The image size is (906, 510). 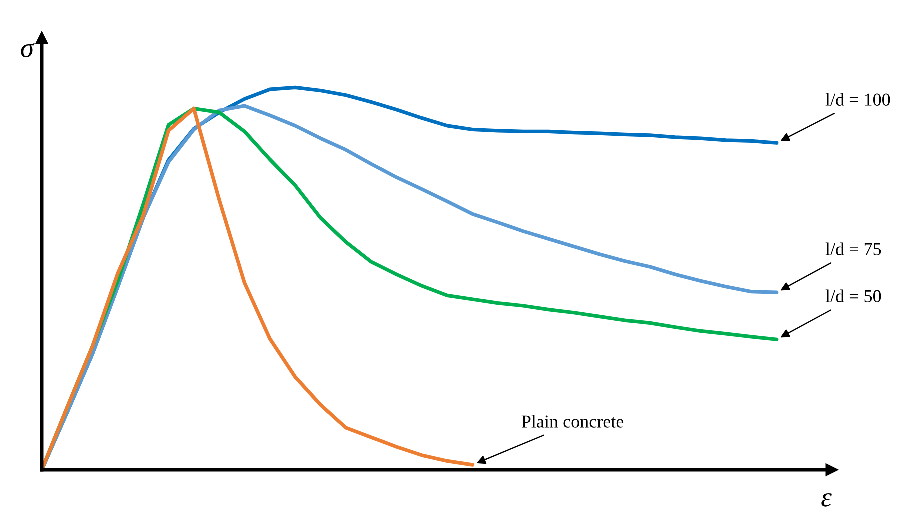 I want to click on text: l/d = 50, so click(x=854, y=296).